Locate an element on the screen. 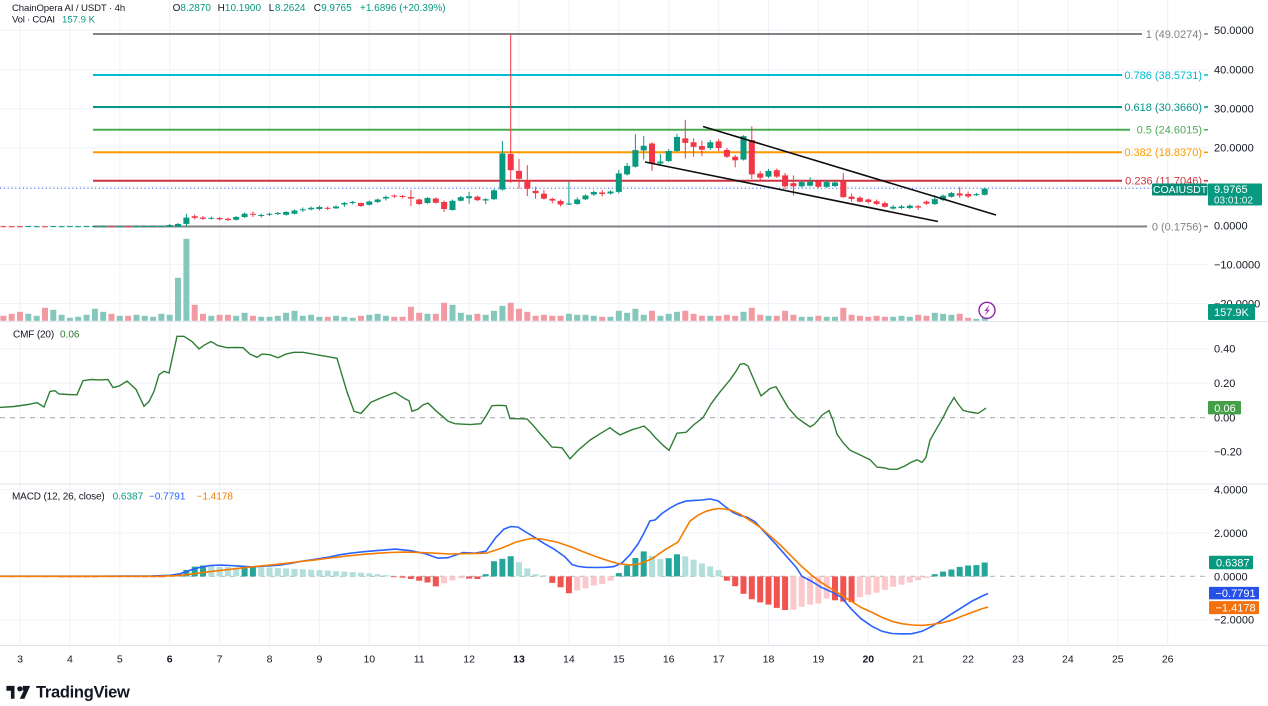 The height and width of the screenshot is (706, 1268). svg-text: 4 is located at coordinates (70, 660).